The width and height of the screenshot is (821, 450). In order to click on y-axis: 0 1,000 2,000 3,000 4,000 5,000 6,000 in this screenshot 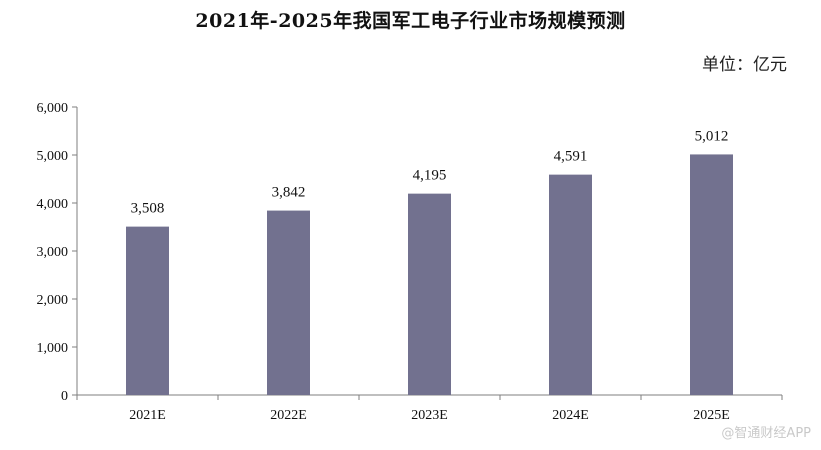, I will do `click(57, 252)`.